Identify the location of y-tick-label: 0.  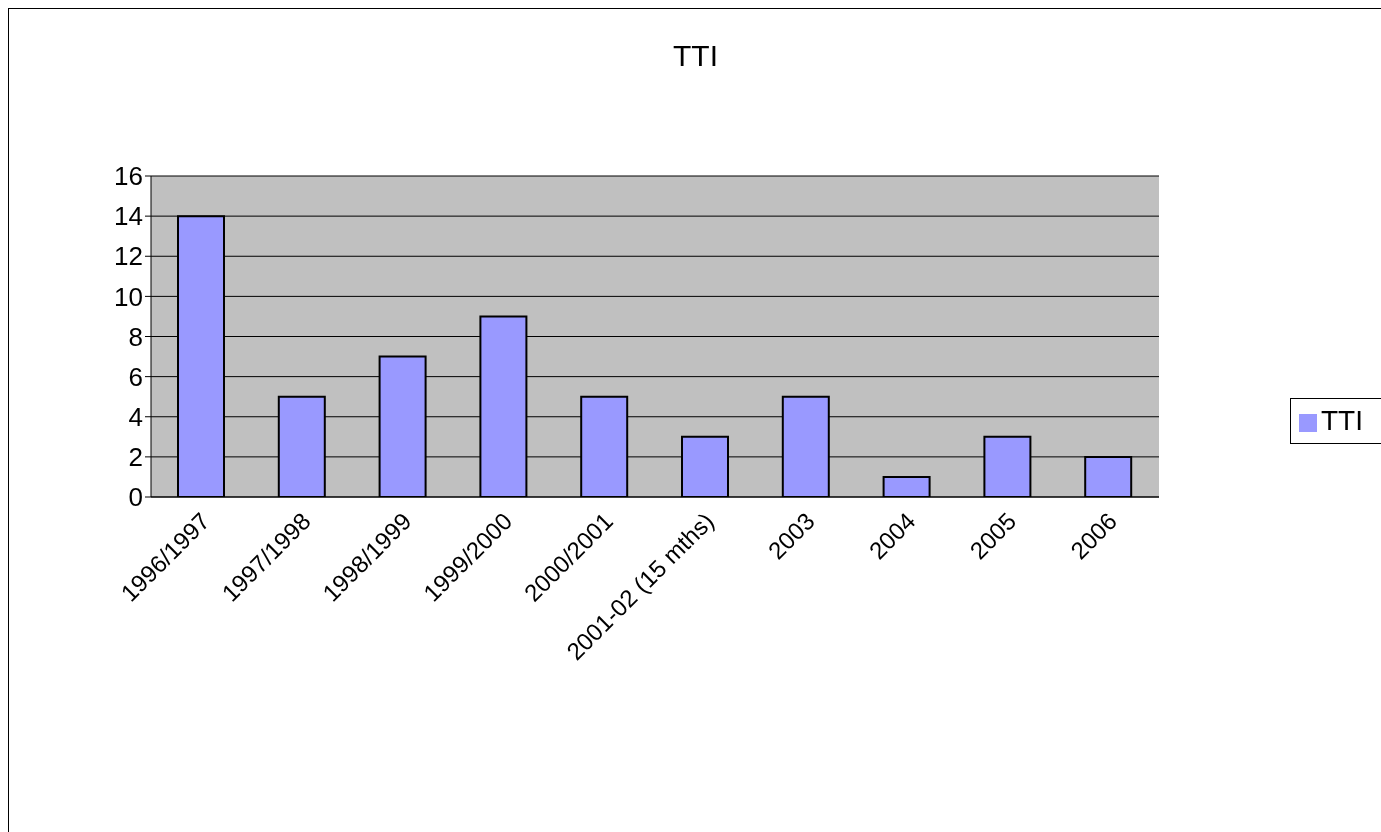
(135, 497).